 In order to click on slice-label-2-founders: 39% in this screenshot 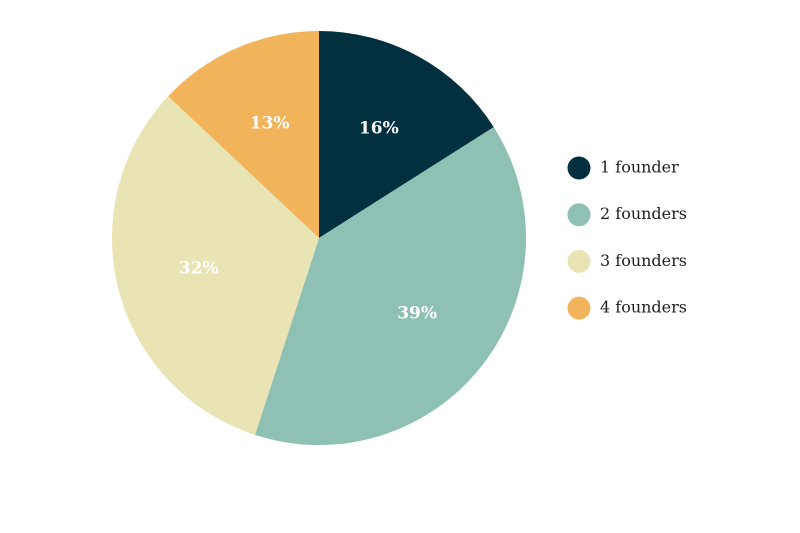, I will do `click(417, 314)`.